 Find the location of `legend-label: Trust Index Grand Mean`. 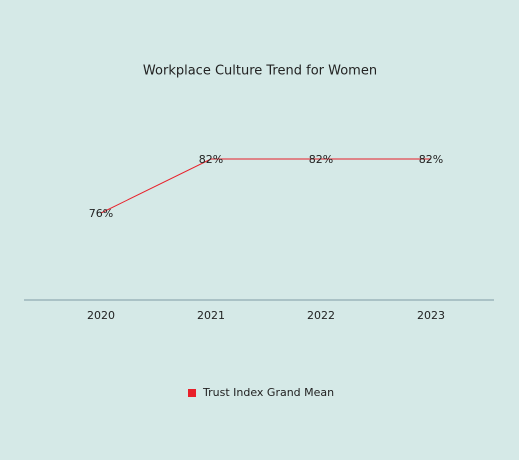

legend-label: Trust Index Grand Mean is located at coordinates (268, 392).